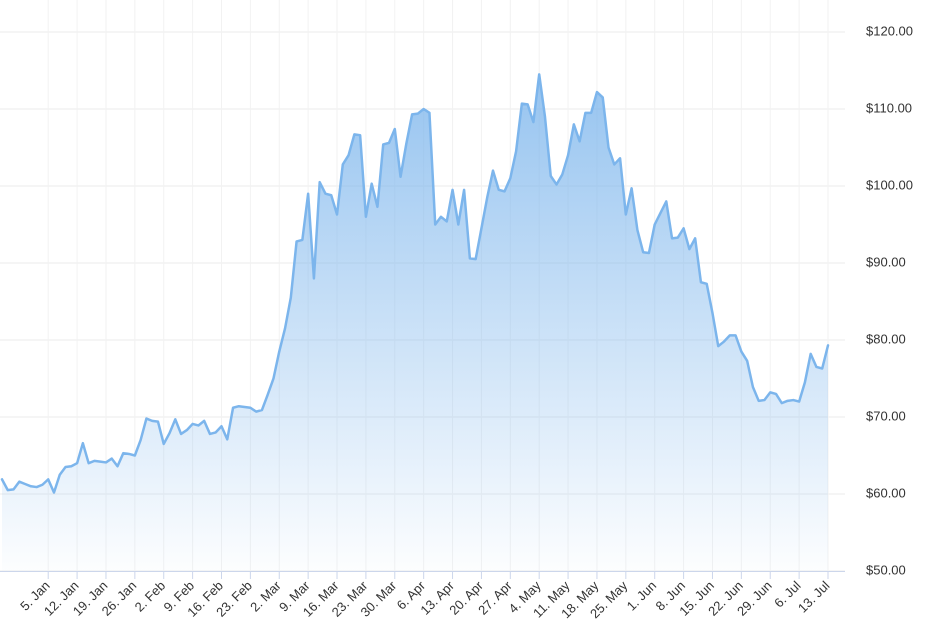 The image size is (940, 637). What do you see at coordinates (889, 184) in the screenshot?
I see `y-tick-label: $100.00` at bounding box center [889, 184].